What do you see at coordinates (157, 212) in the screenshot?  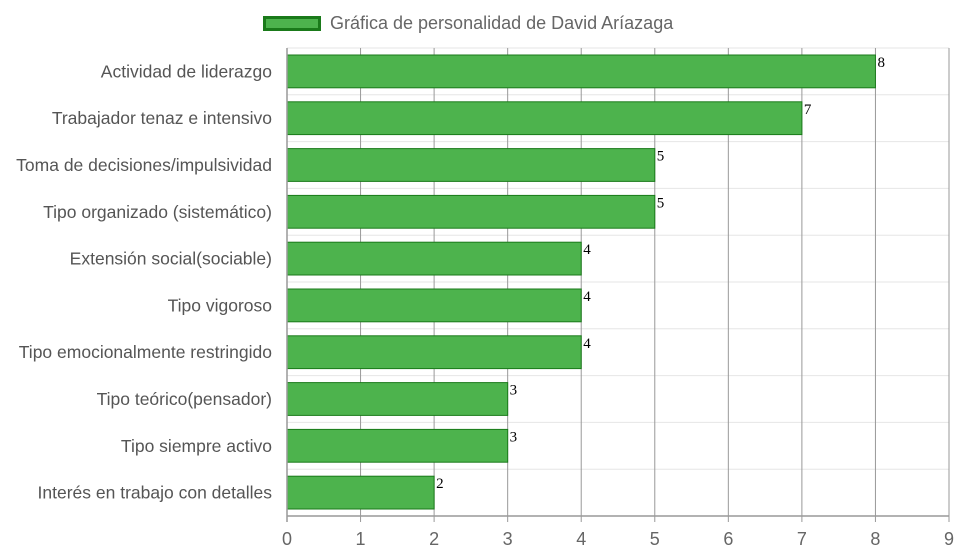 I see `category-label: Tipo organizado (sistemático)` at bounding box center [157, 212].